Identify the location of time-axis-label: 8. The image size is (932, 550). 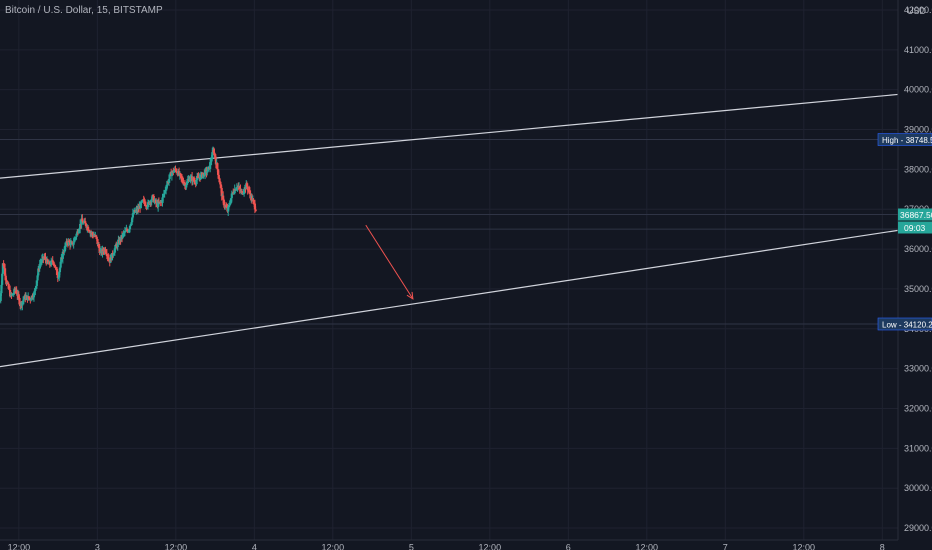
(882, 546).